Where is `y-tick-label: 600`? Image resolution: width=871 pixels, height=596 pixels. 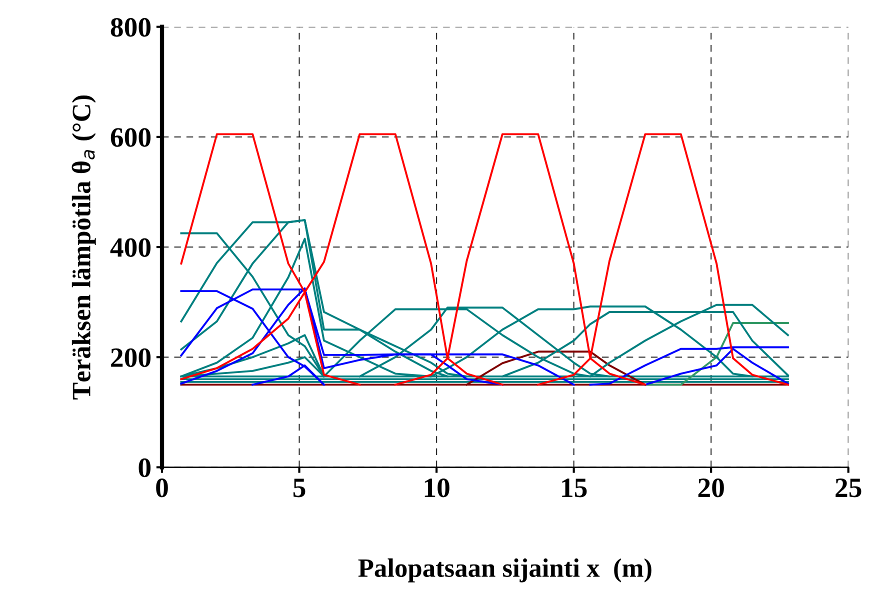
y-tick-label: 600 is located at coordinates (130, 137).